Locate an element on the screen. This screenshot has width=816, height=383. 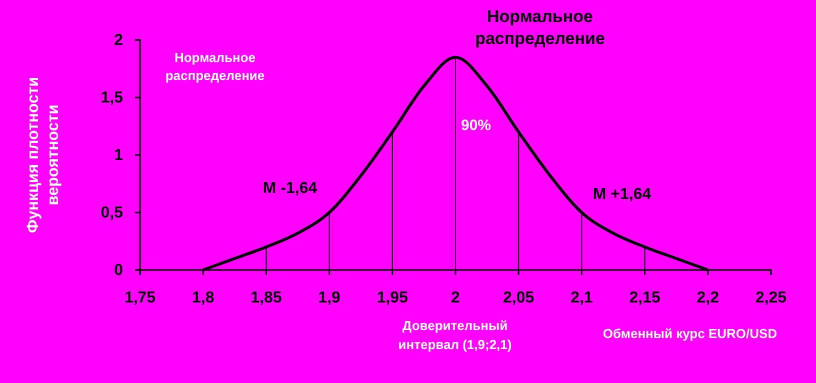
annotation: Нормальное распределение is located at coordinates (215, 66).